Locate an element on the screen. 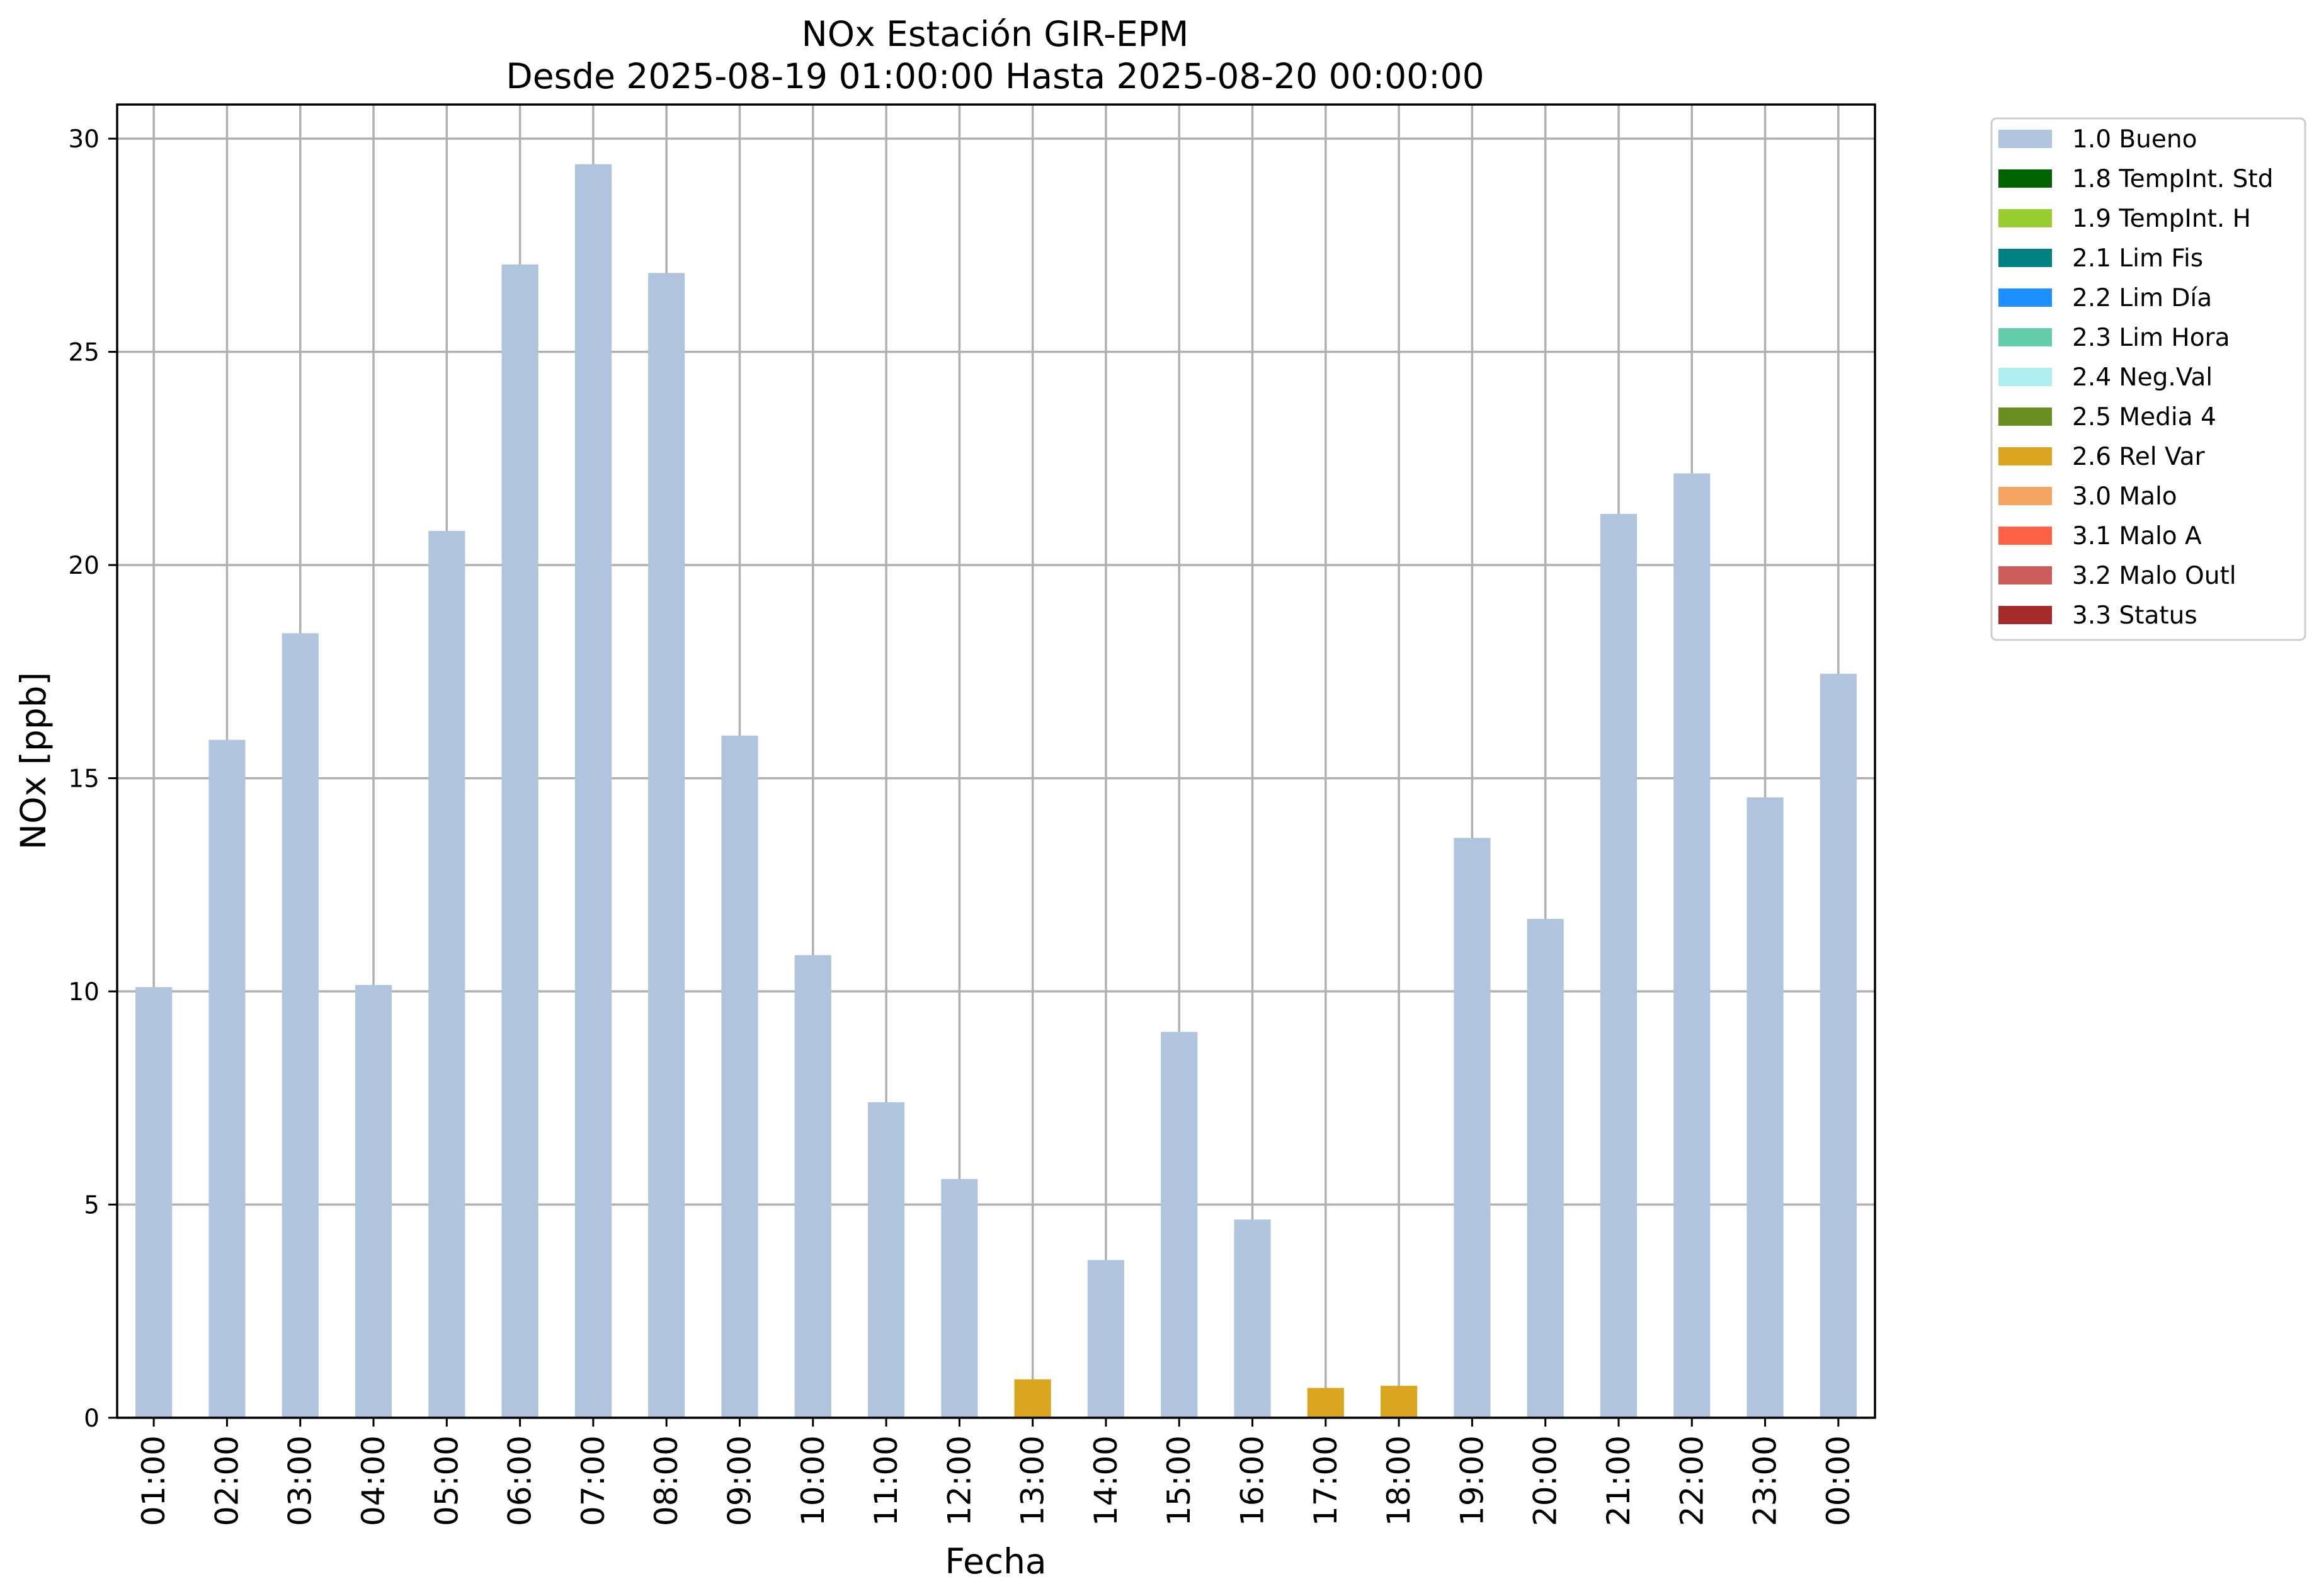  legend-label: 3.0 Malo is located at coordinates (2124, 496).